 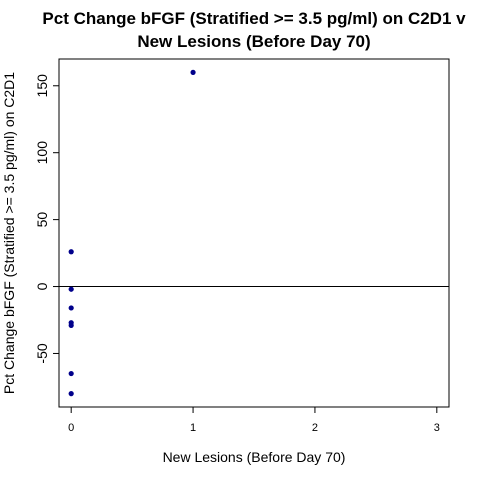 I want to click on y-tick-label: -50, so click(x=42, y=353).